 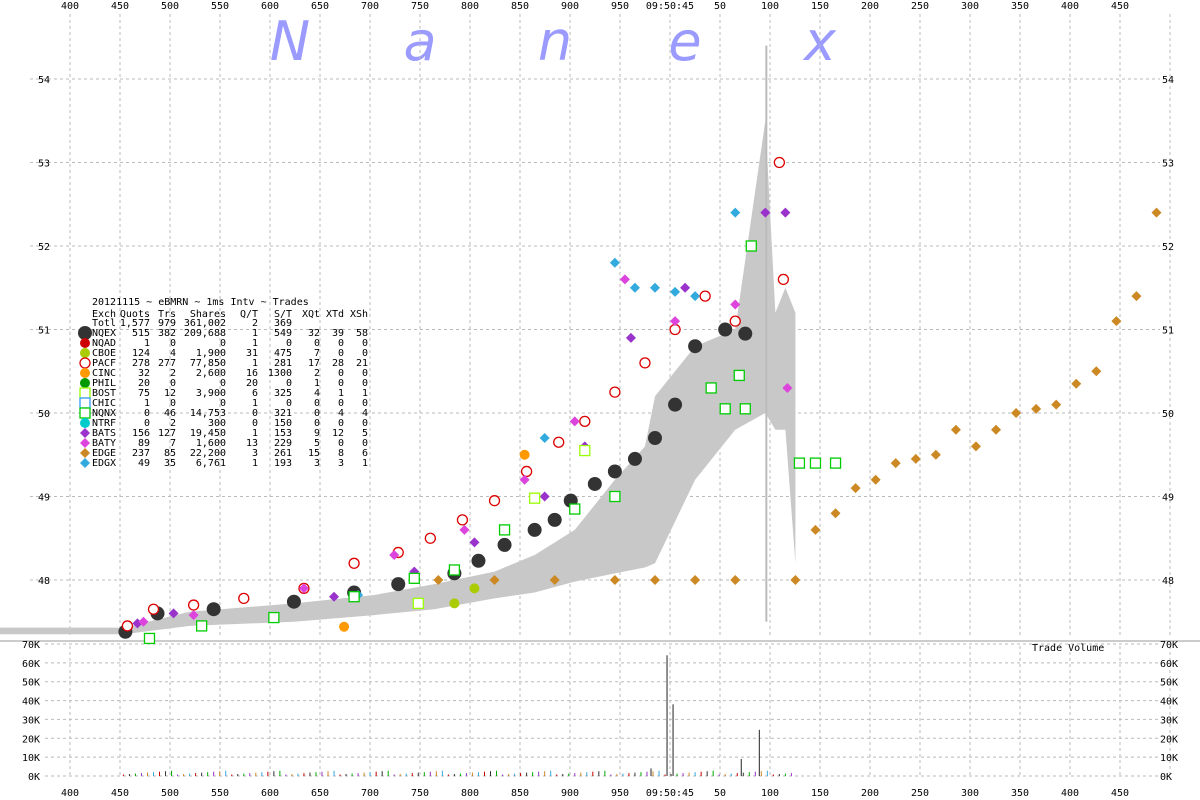 I want to click on legend-cell: 321, so click(x=283, y=413).